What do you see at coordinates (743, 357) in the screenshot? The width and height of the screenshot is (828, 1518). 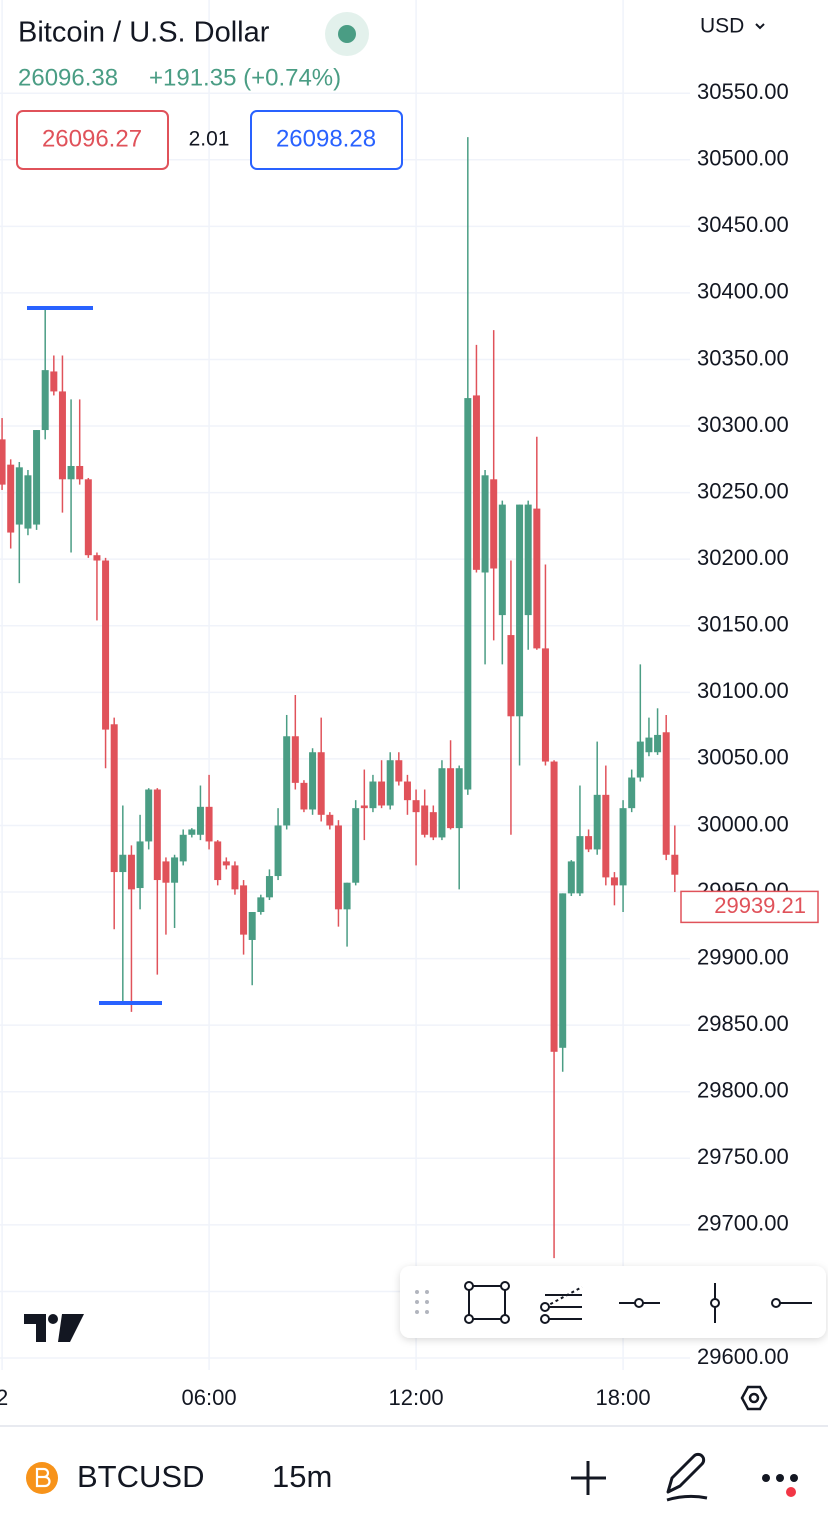 I see `y-tick-label: 30350.00` at bounding box center [743, 357].